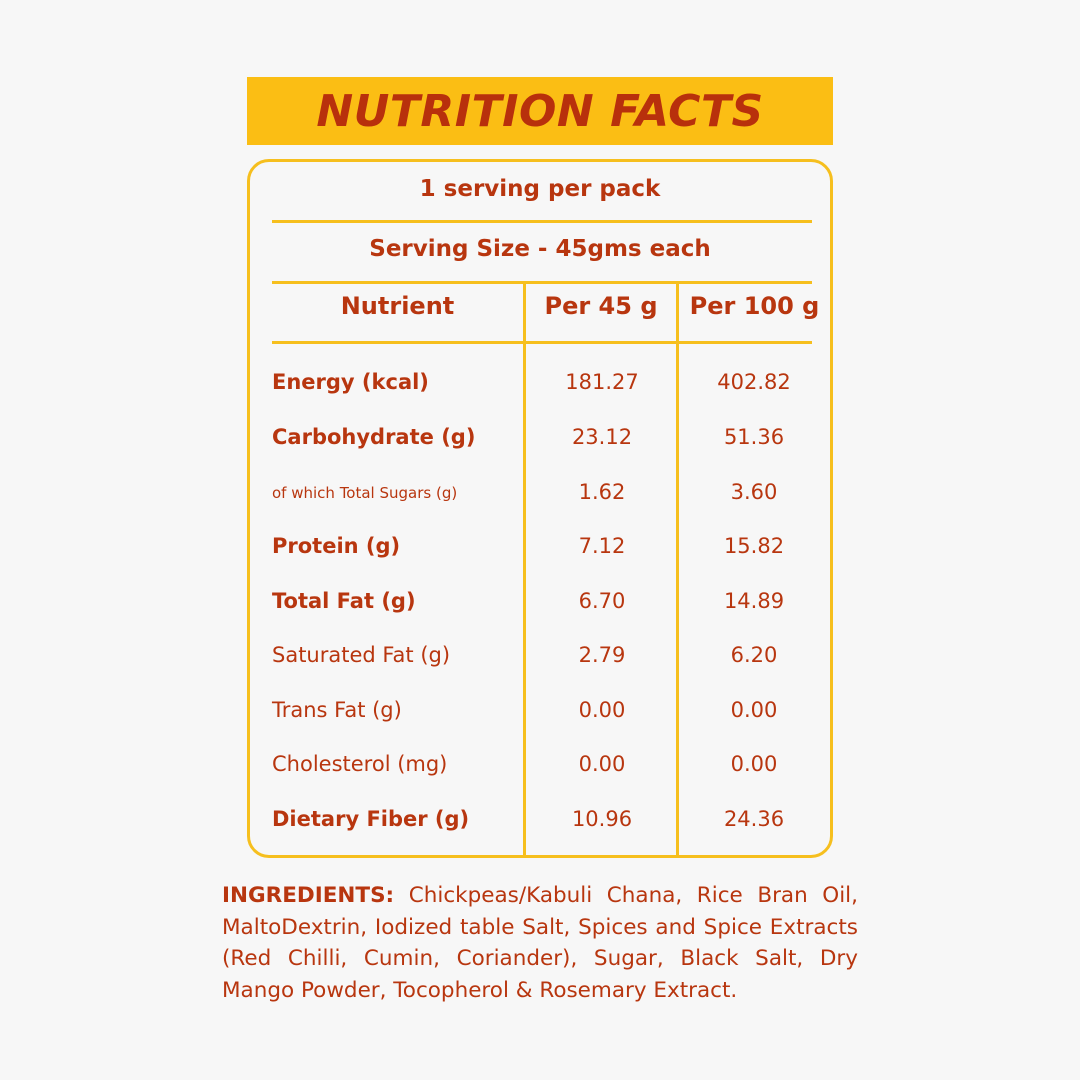 The width and height of the screenshot is (1080, 1080). I want to click on page-title: NUTRITION FACTS, so click(540, 111).